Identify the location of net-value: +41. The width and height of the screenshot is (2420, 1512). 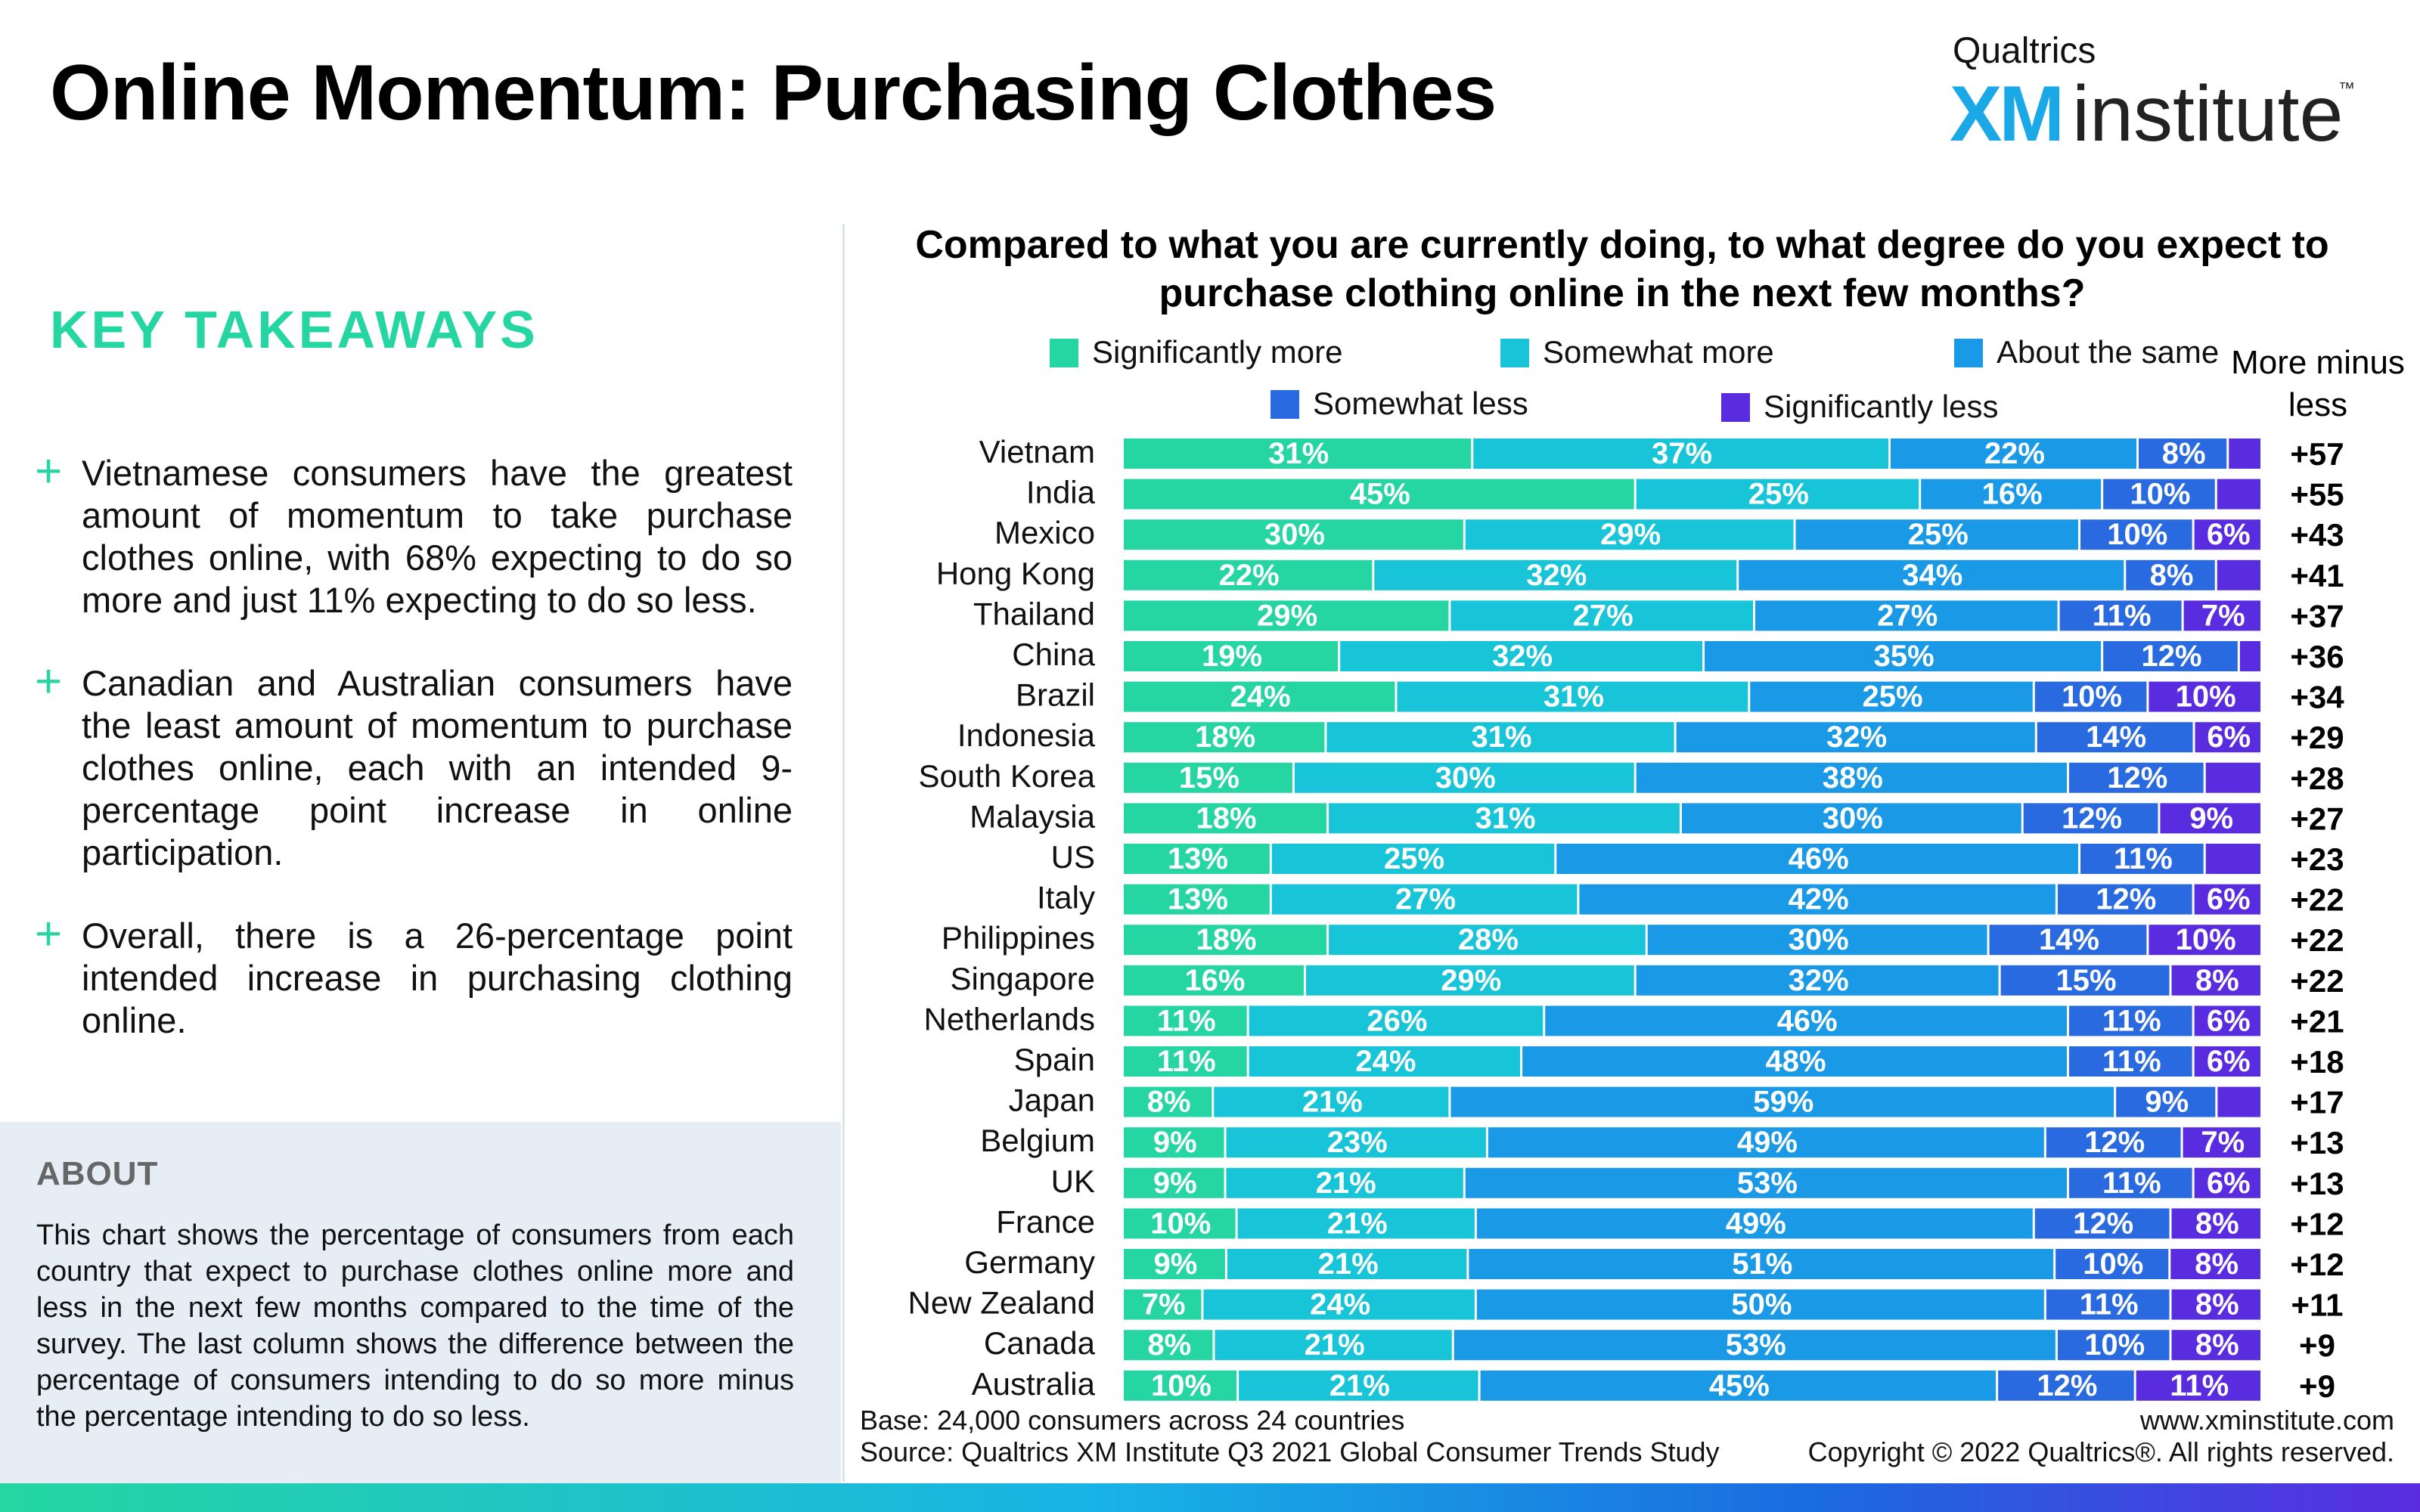
(2317, 575).